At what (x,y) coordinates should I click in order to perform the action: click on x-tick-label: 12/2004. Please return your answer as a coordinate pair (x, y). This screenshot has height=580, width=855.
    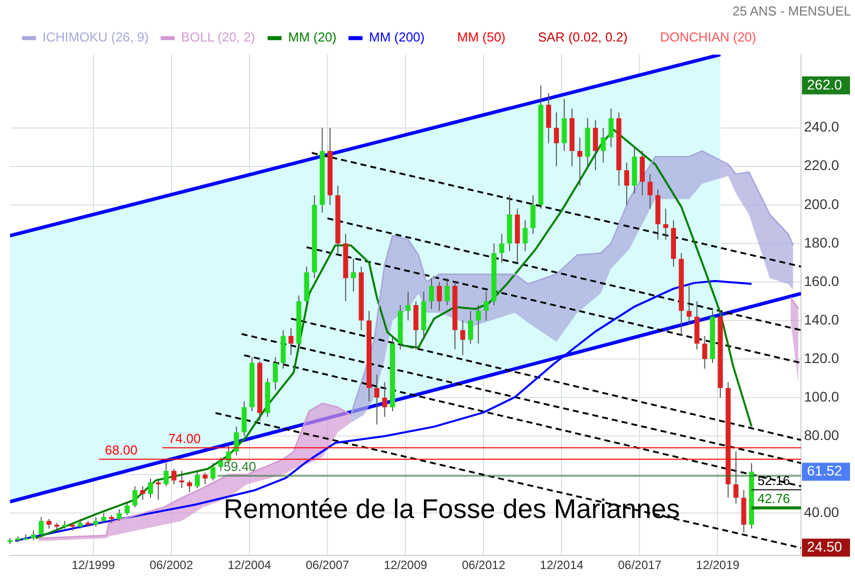
    Looking at the image, I should click on (250, 565).